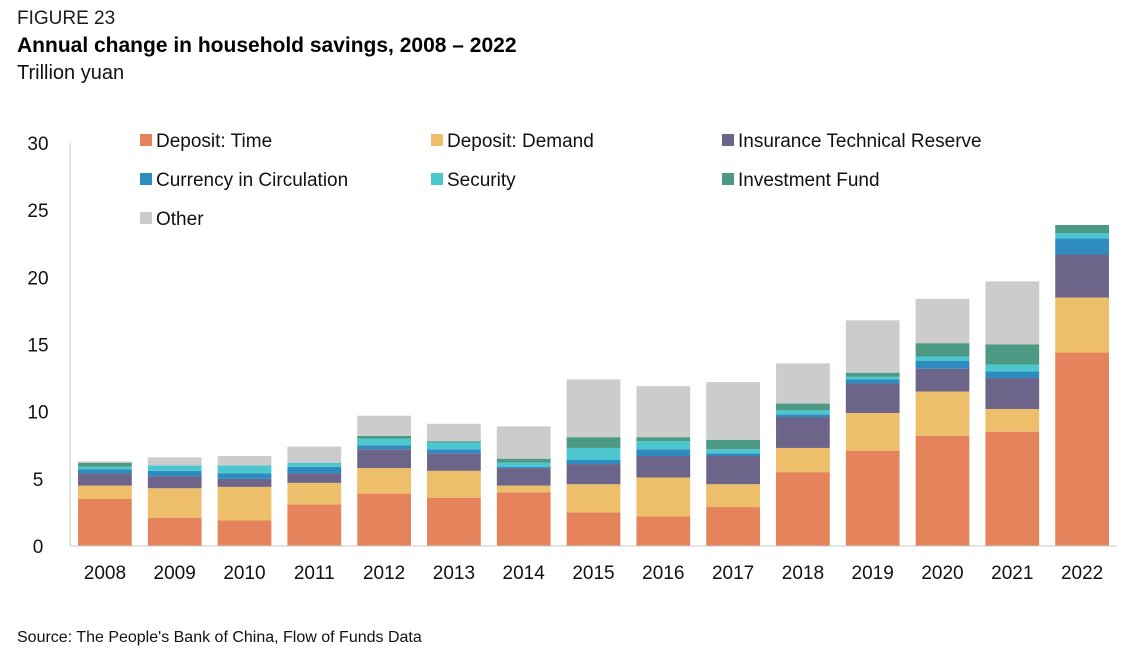  I want to click on x-tick-label: 2010, so click(244, 573).